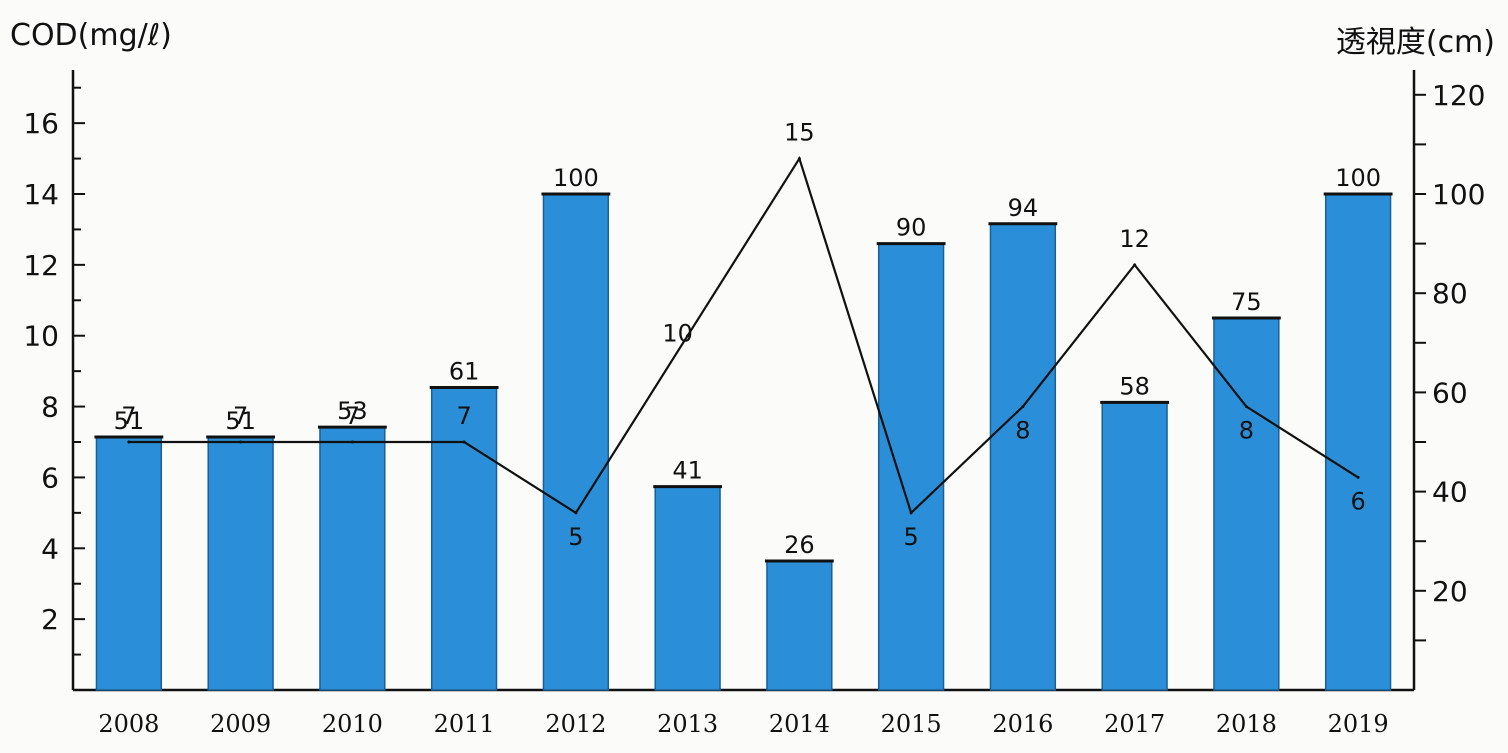  Describe the element at coordinates (687, 471) in the screenshot. I see `bar-value-label: 41` at that location.